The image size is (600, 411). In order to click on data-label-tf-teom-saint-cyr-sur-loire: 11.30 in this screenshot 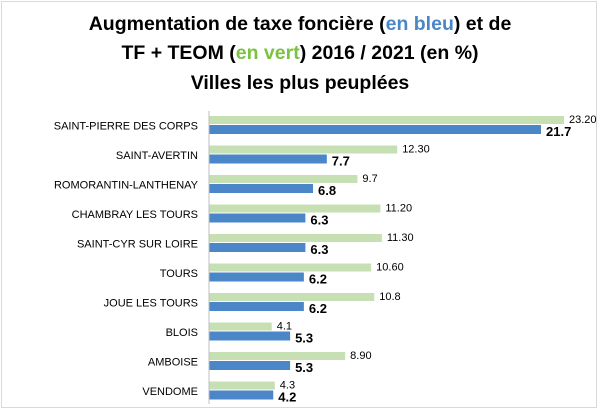, I will do `click(400, 238)`.